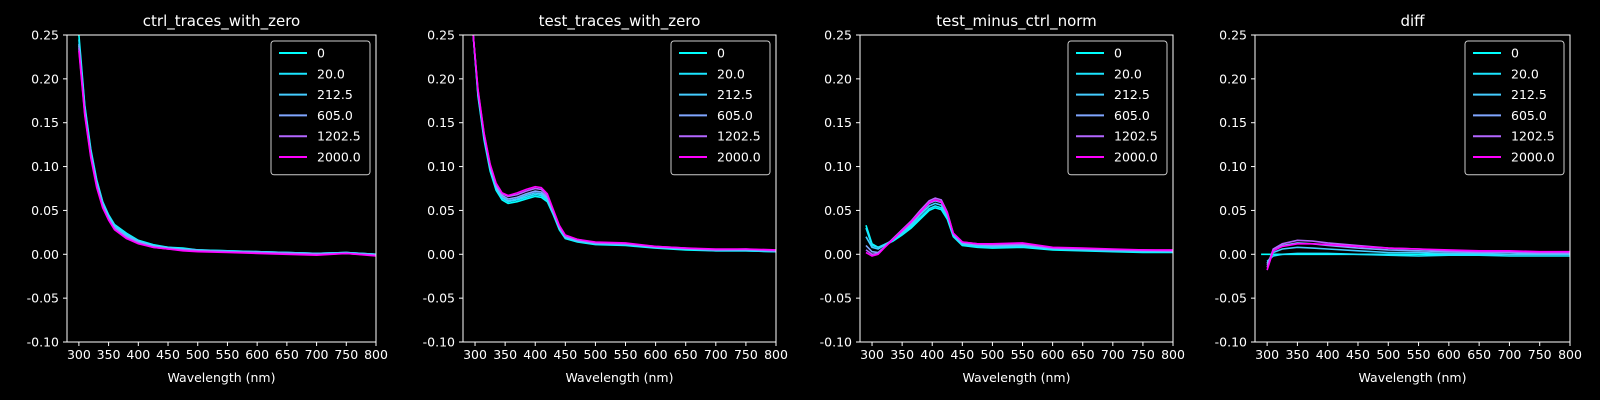 The image size is (1600, 400). Describe the element at coordinates (1016, 21) in the screenshot. I see `chart-title: test_minus_ctrl_norm` at that location.